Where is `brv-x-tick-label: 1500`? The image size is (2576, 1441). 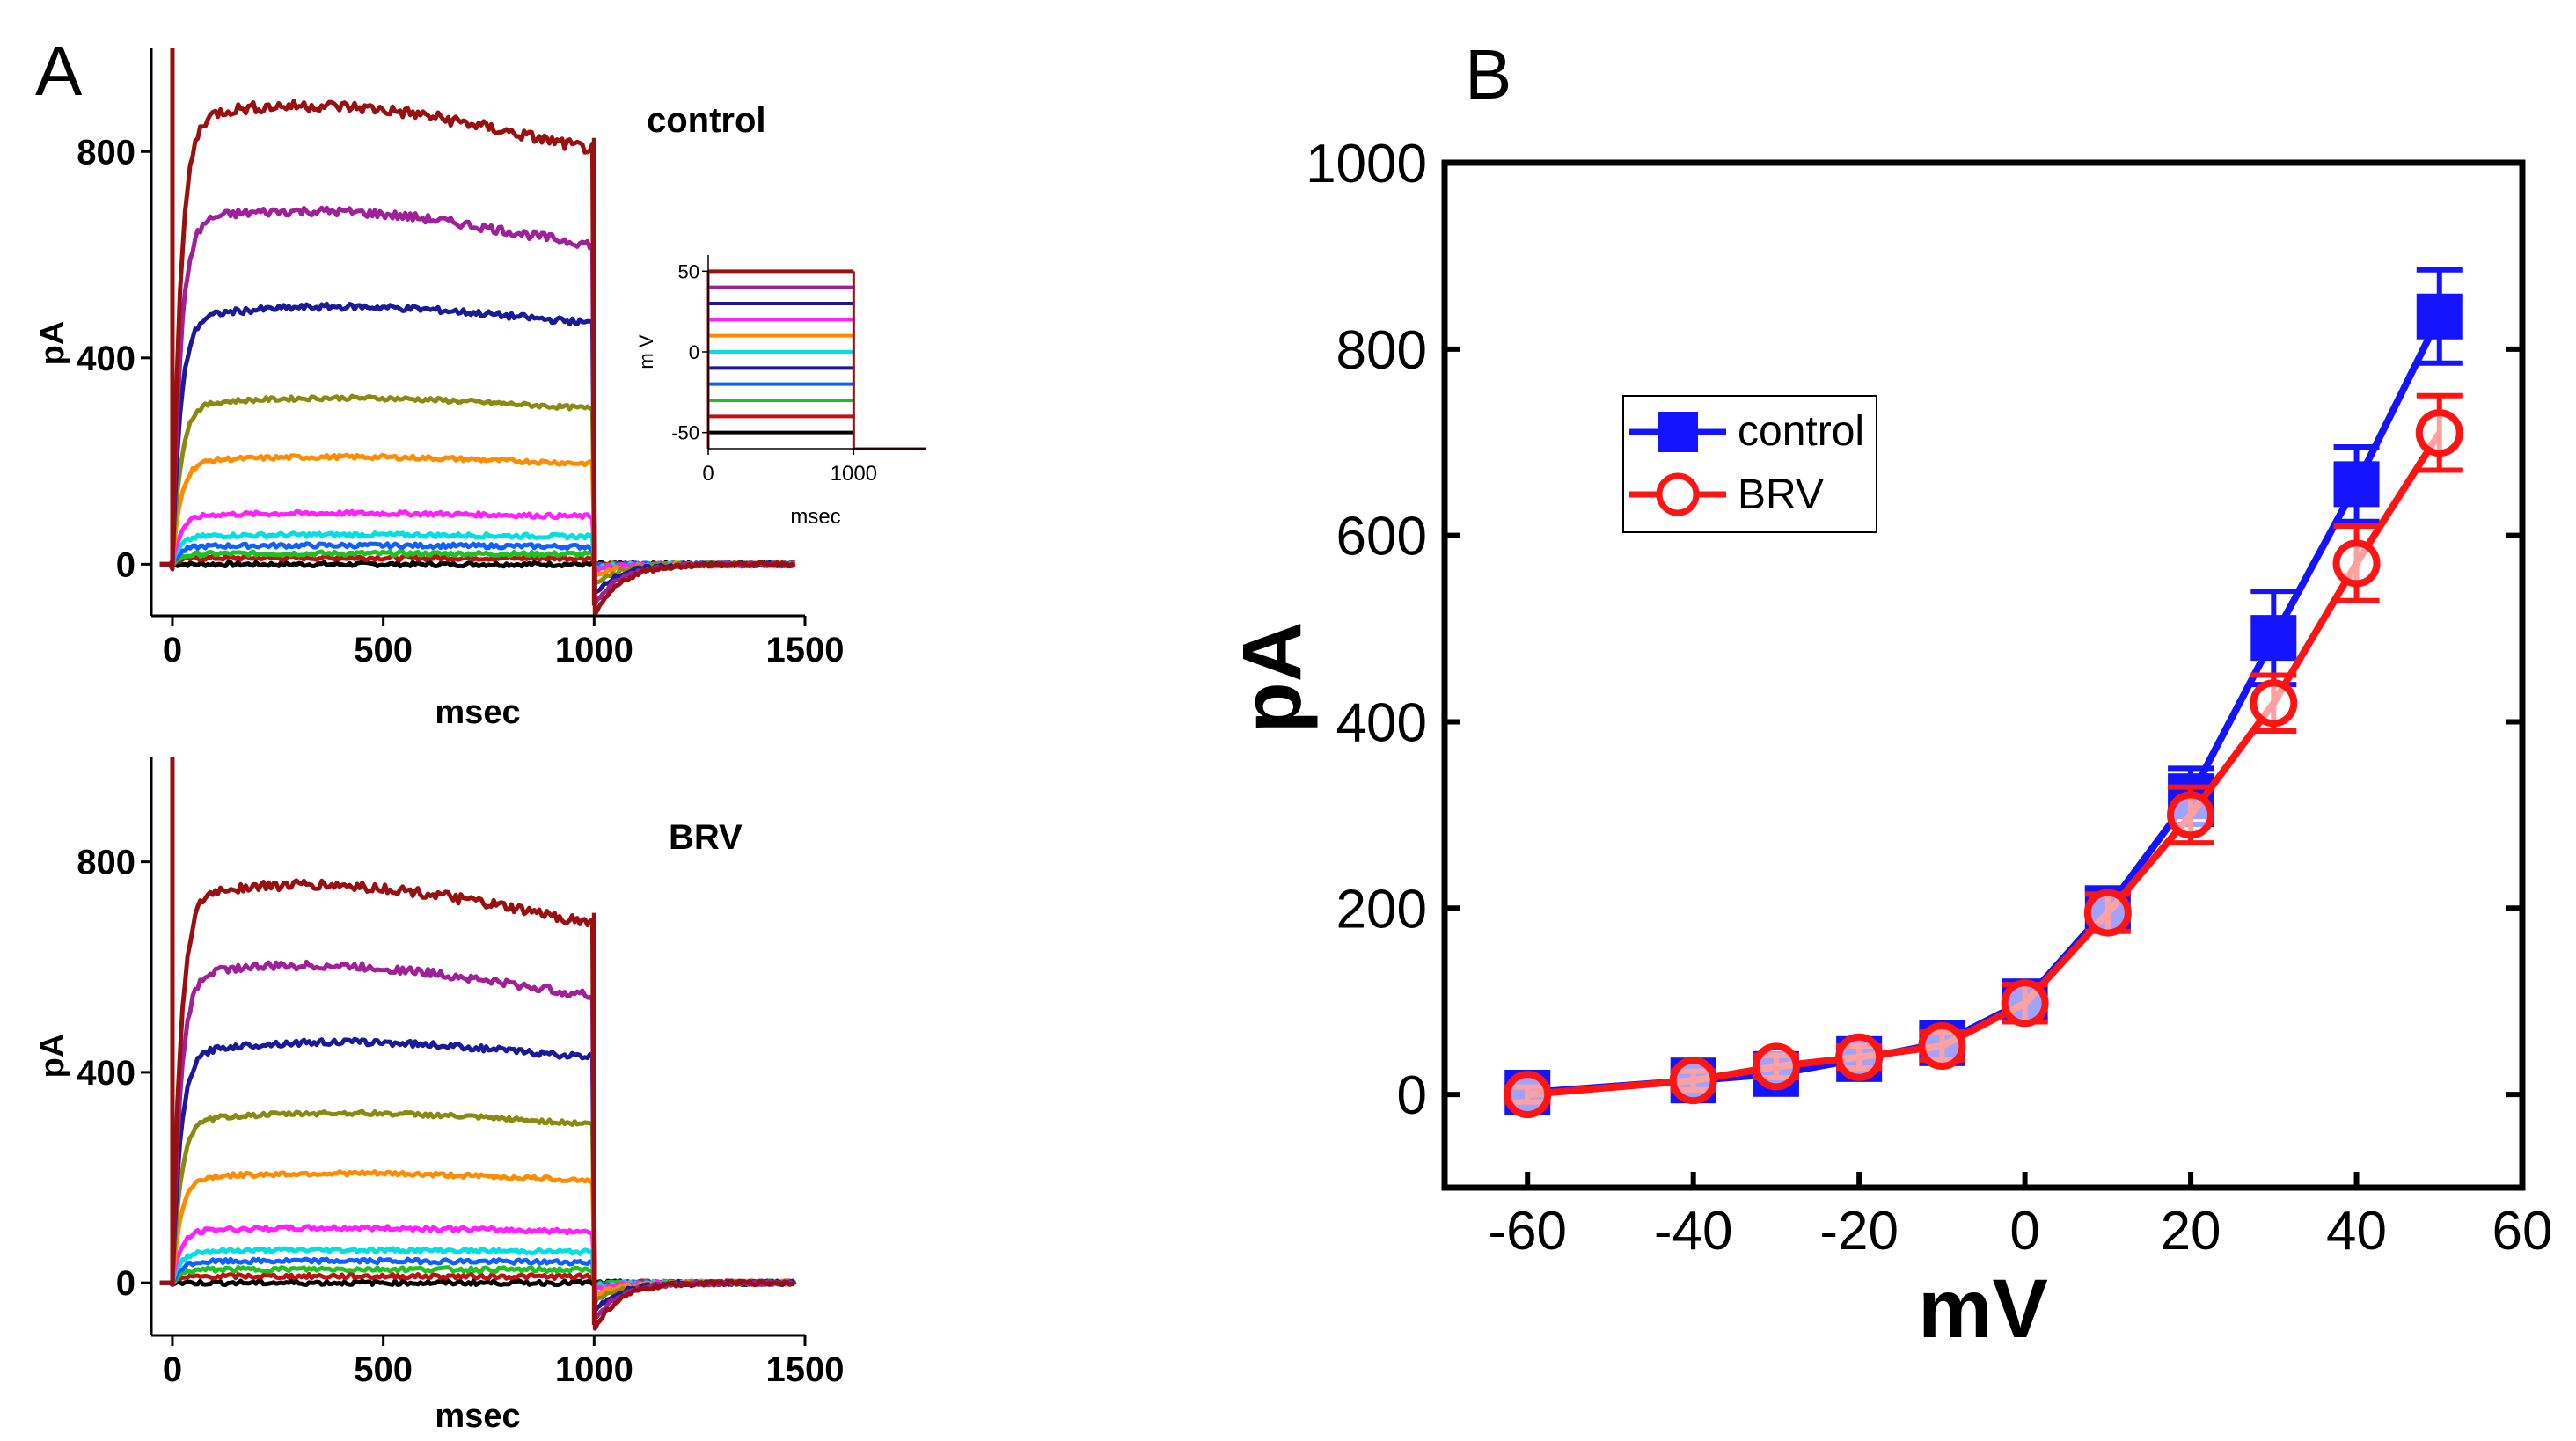 brv-x-tick-label: 1500 is located at coordinates (805, 1369).